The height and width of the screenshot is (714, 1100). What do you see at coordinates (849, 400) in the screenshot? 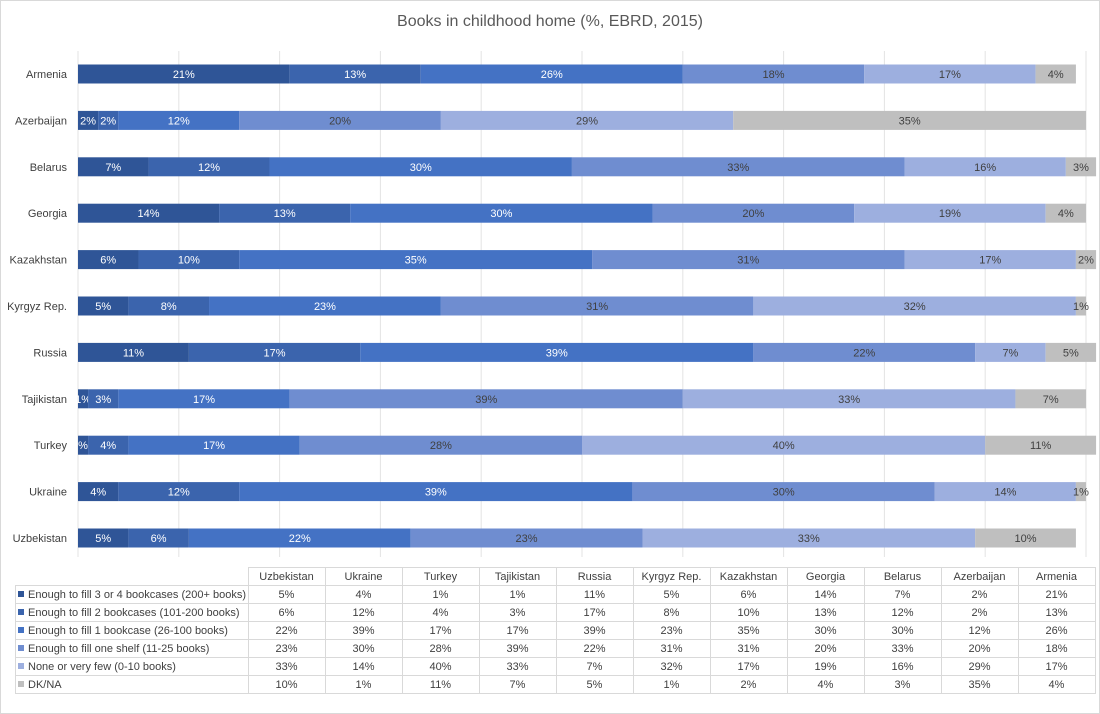
I see `bar-data-label: 33%` at bounding box center [849, 400].